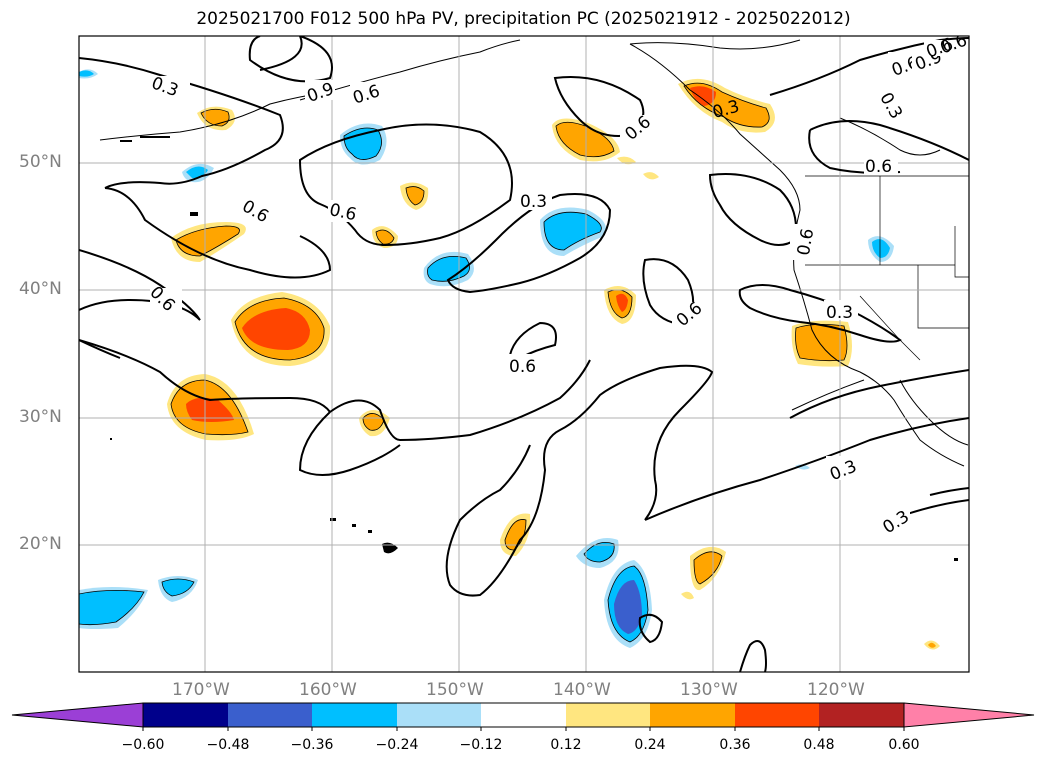 This screenshot has width=1047, height=765. I want to click on colorbar-tick-label: −0.60, so click(143, 745).